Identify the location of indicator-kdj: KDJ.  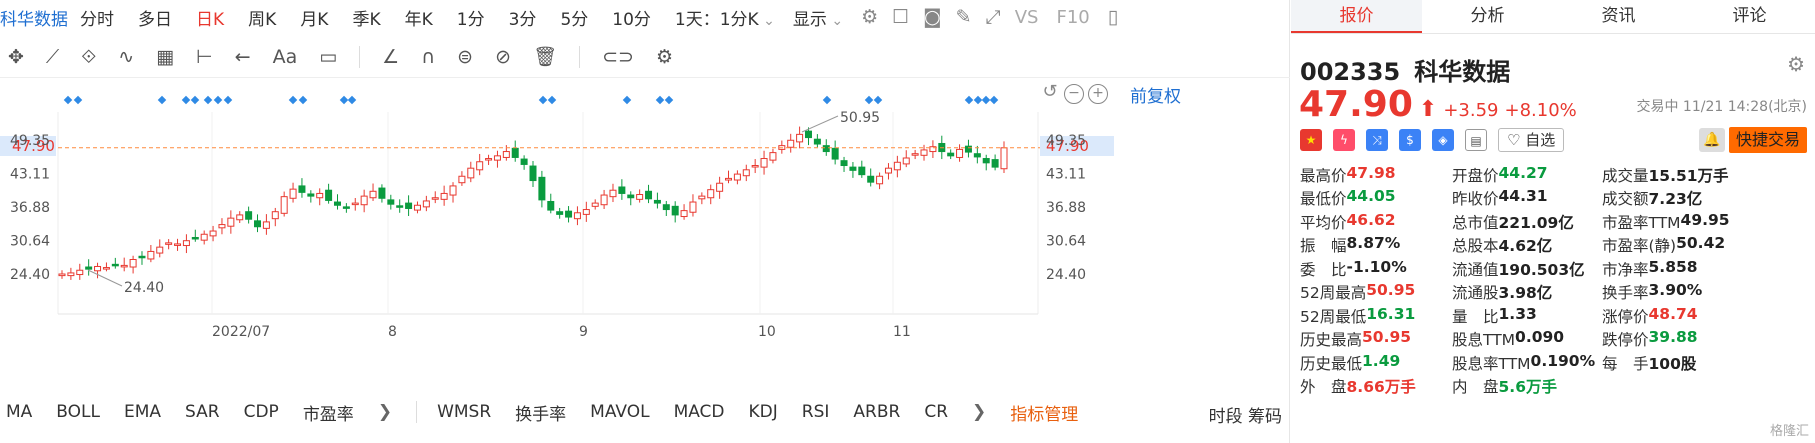
(763, 412).